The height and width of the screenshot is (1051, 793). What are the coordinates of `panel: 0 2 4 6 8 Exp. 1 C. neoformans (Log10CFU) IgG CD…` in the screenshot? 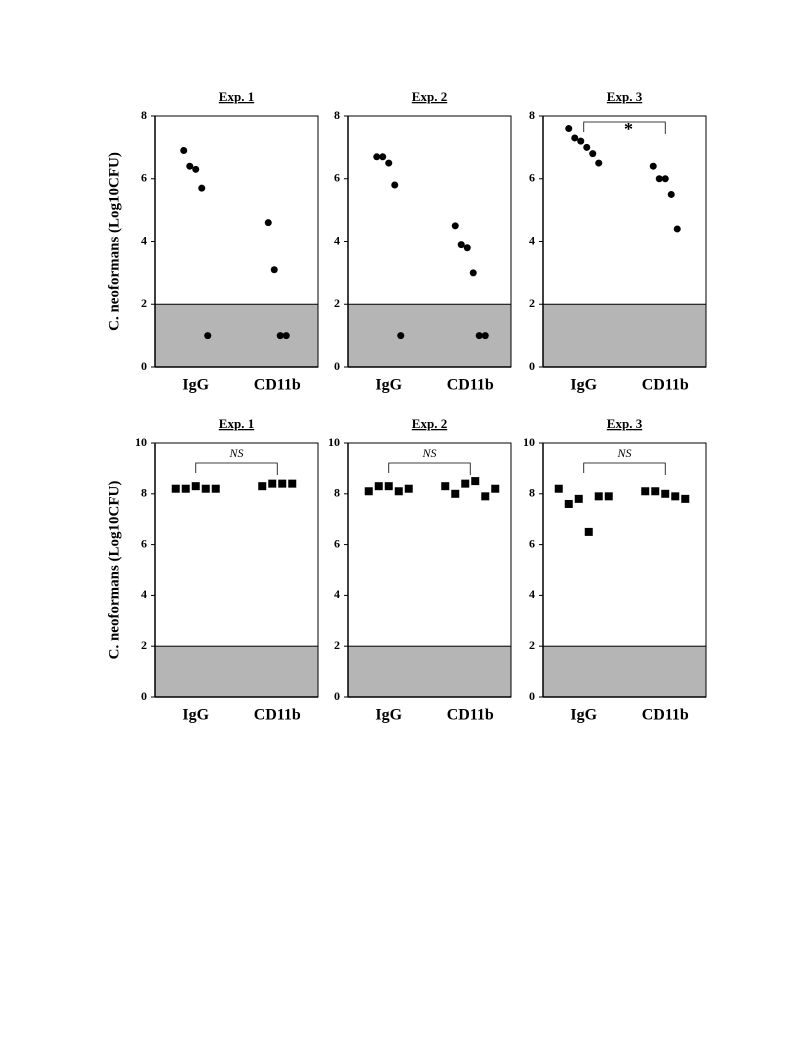 It's located at (212, 241).